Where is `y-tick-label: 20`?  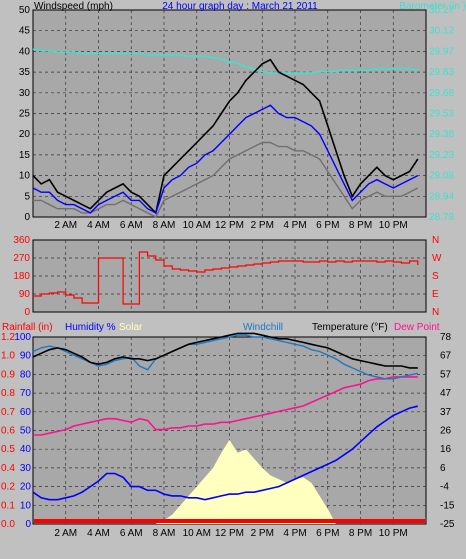 y-tick-label: 20 is located at coordinates (26, 487).